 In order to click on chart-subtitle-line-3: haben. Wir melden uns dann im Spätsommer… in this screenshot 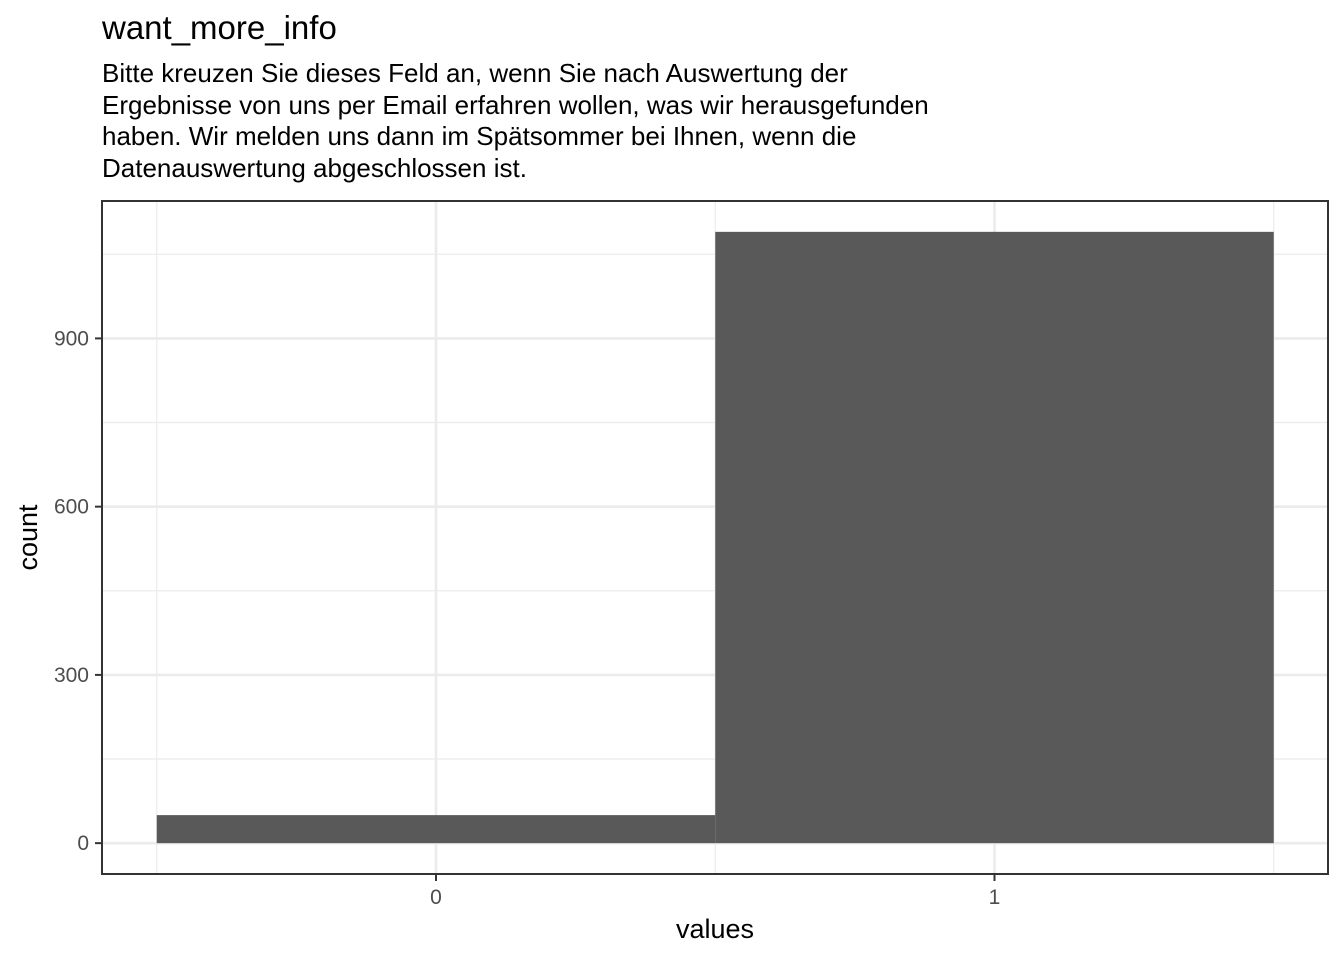, I will do `click(479, 136)`.